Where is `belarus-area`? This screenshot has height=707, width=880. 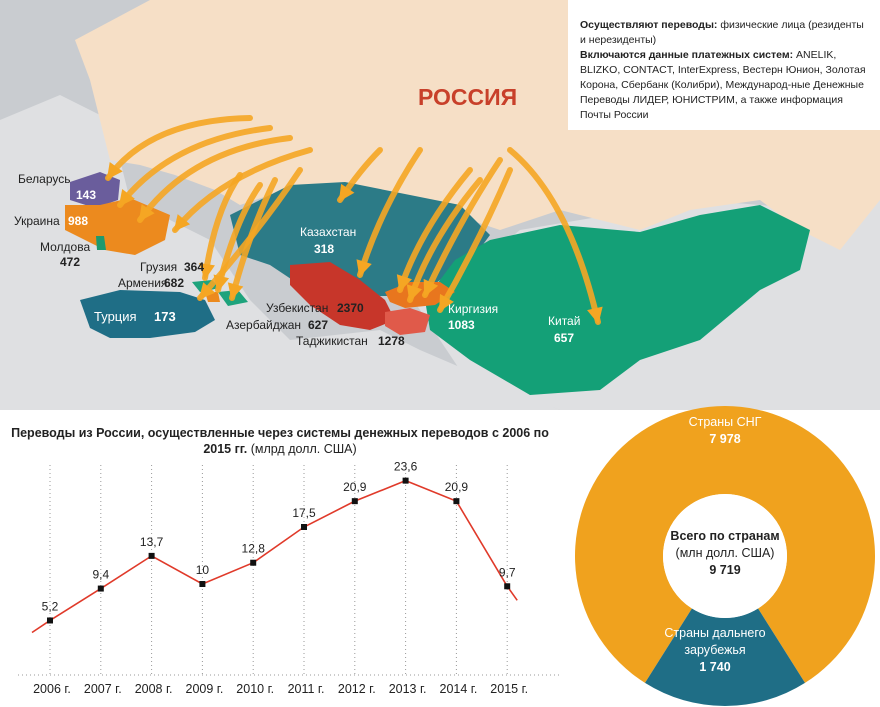
belarus-area is located at coordinates (95, 190).